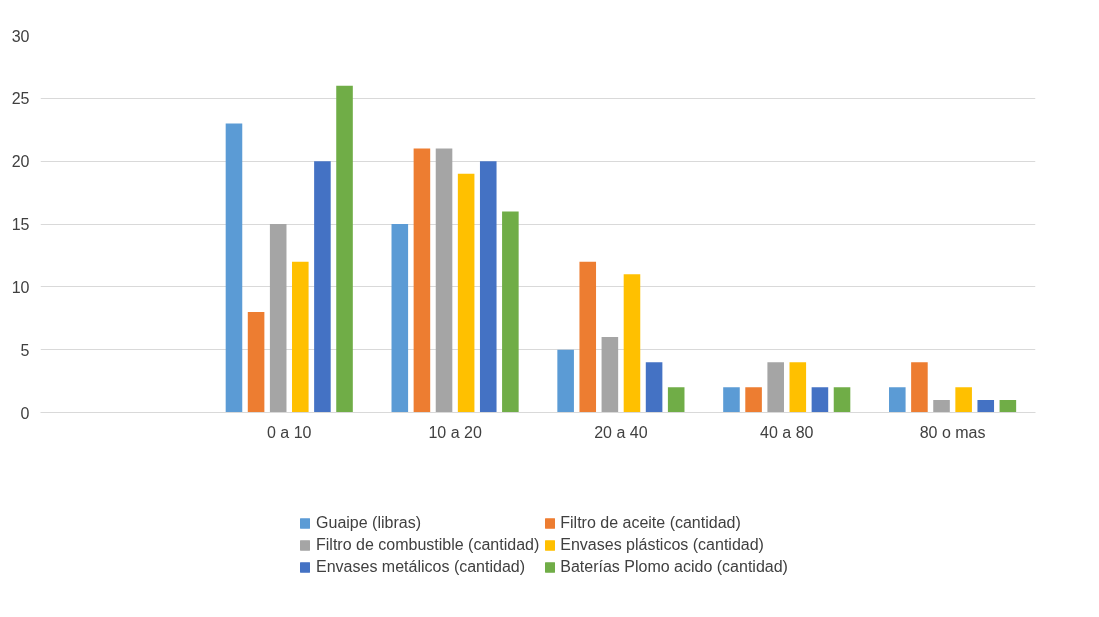  I want to click on y-tick-label: 0, so click(25, 413).